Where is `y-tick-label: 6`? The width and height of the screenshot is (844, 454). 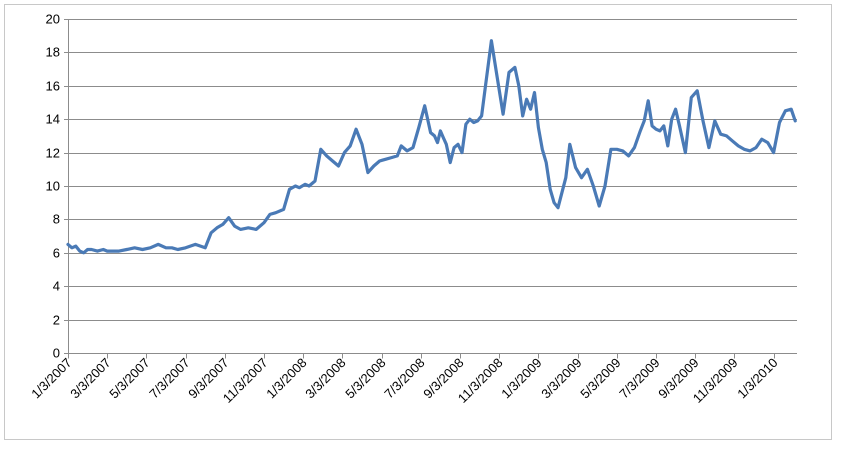
y-tick-label: 6 is located at coordinates (56, 253).